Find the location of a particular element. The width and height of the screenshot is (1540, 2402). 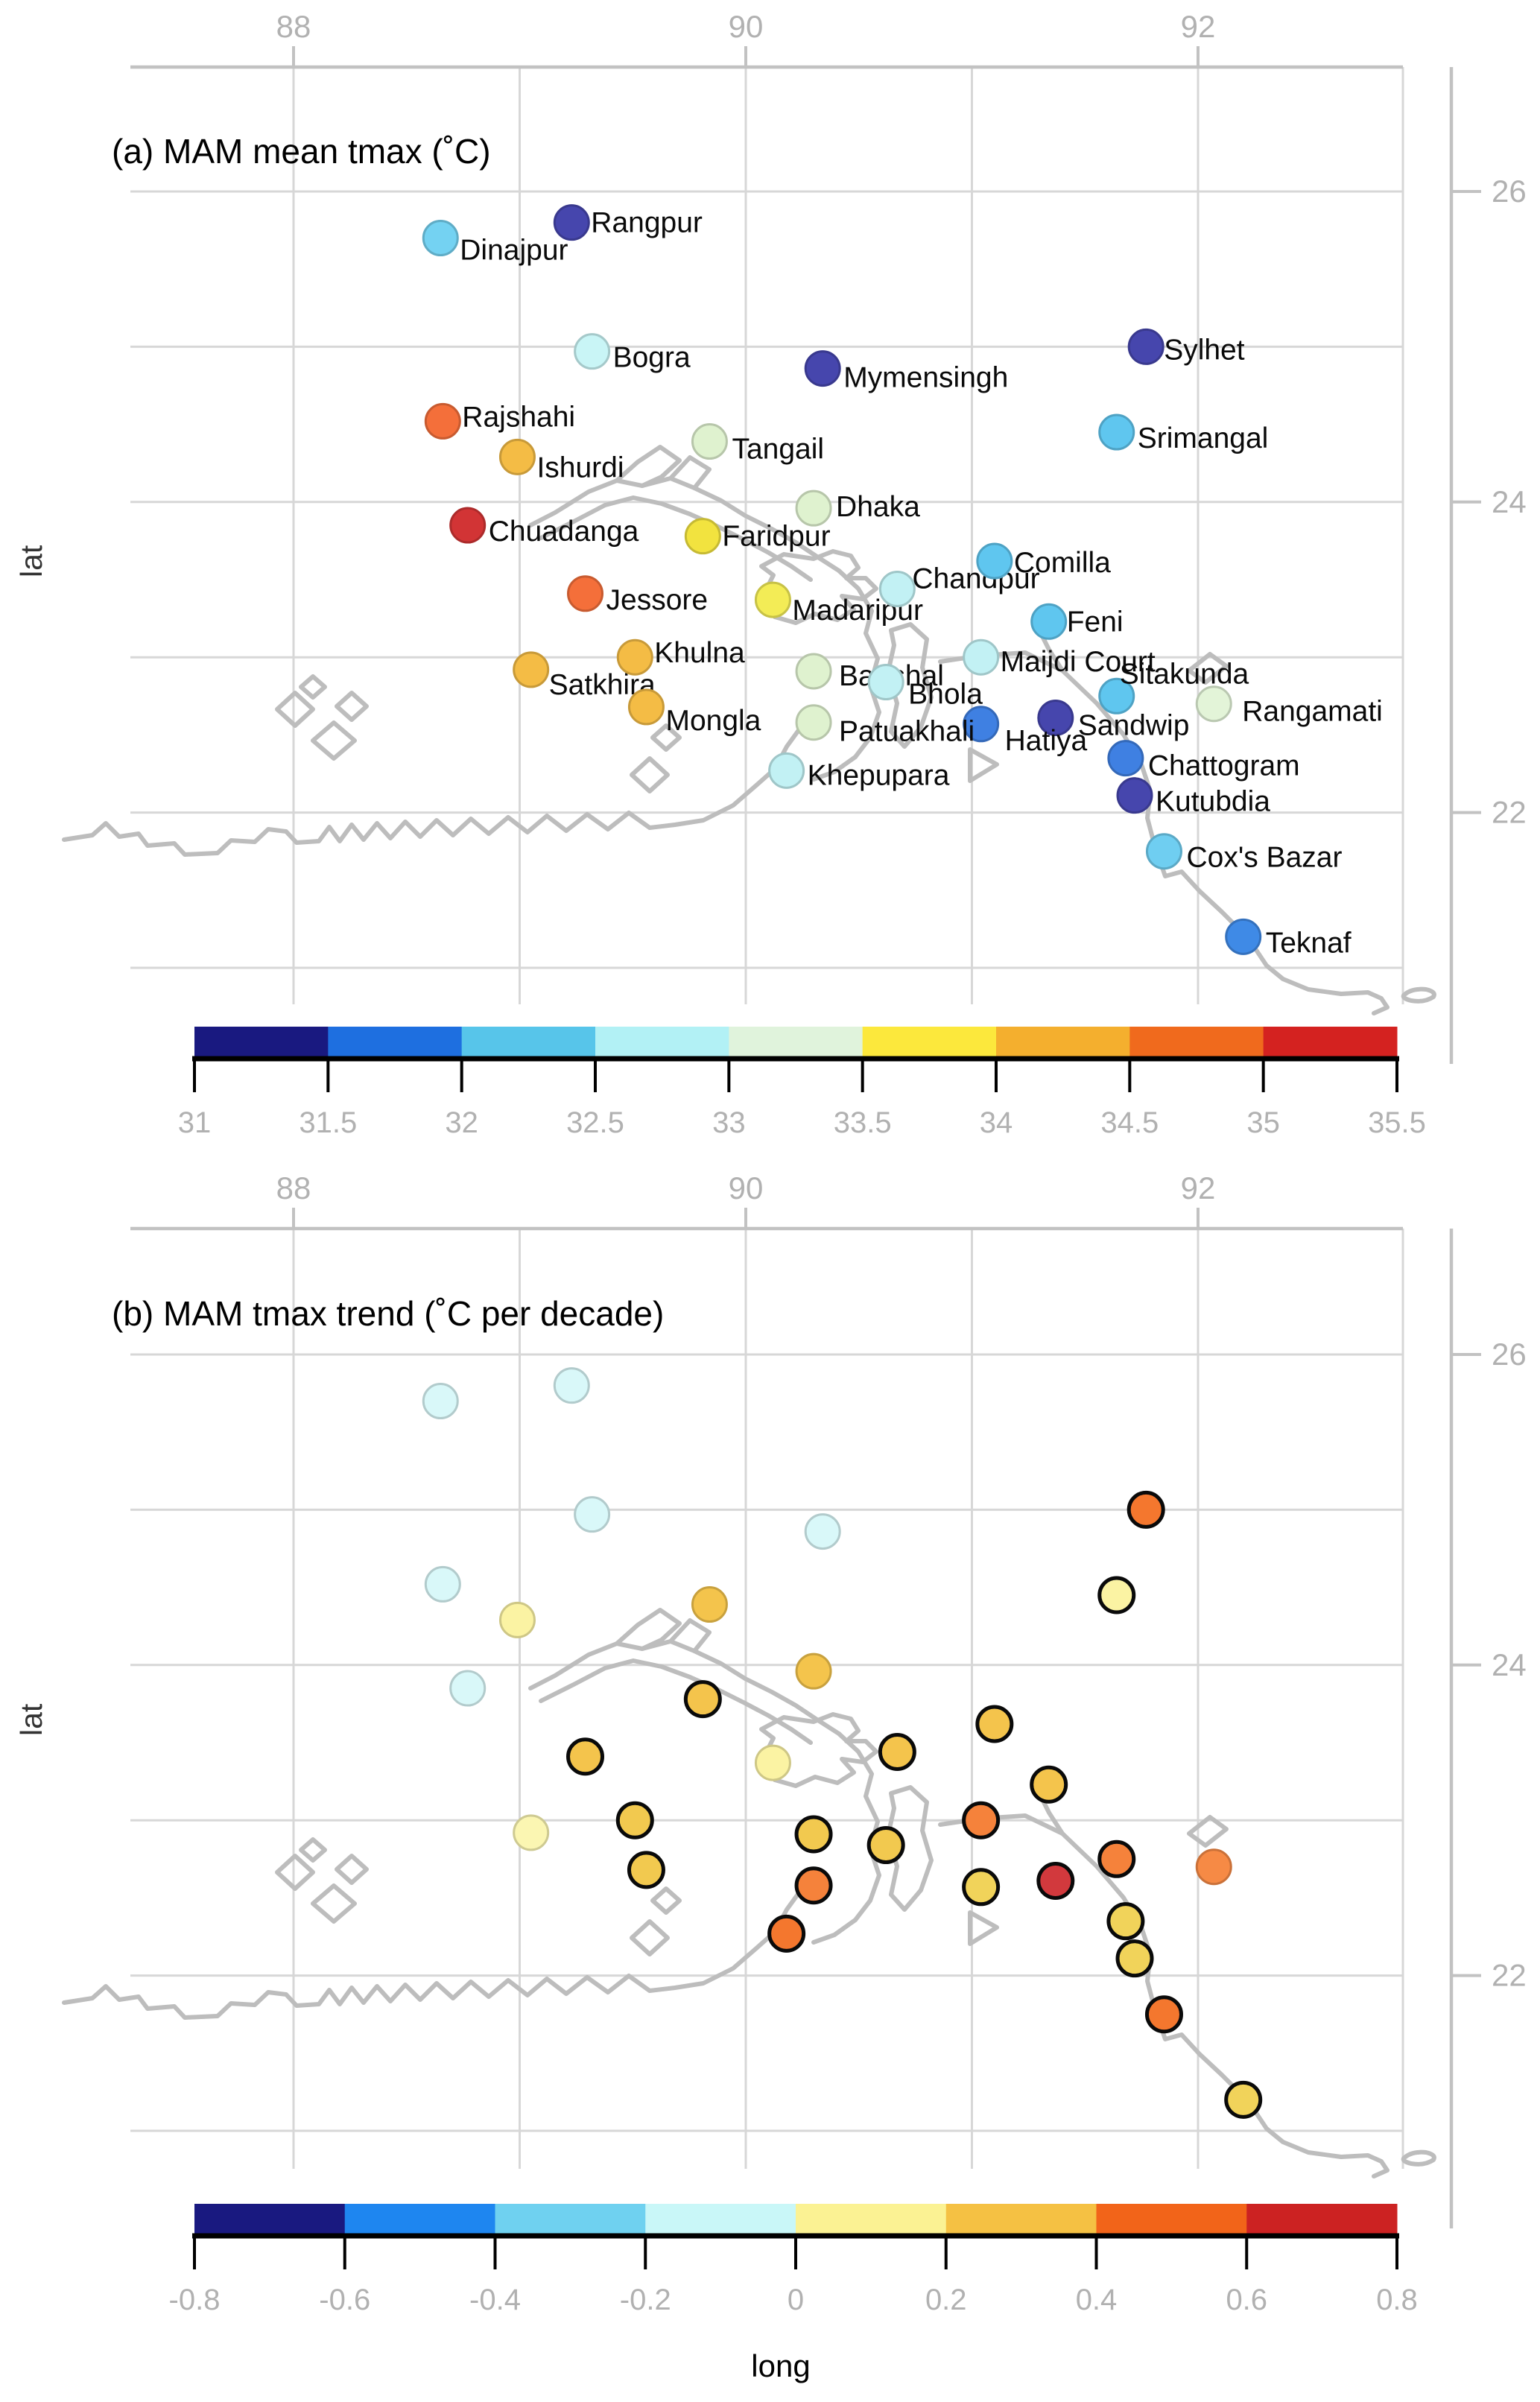

colorbar-tick-label: -0.2 is located at coordinates (645, 2300).